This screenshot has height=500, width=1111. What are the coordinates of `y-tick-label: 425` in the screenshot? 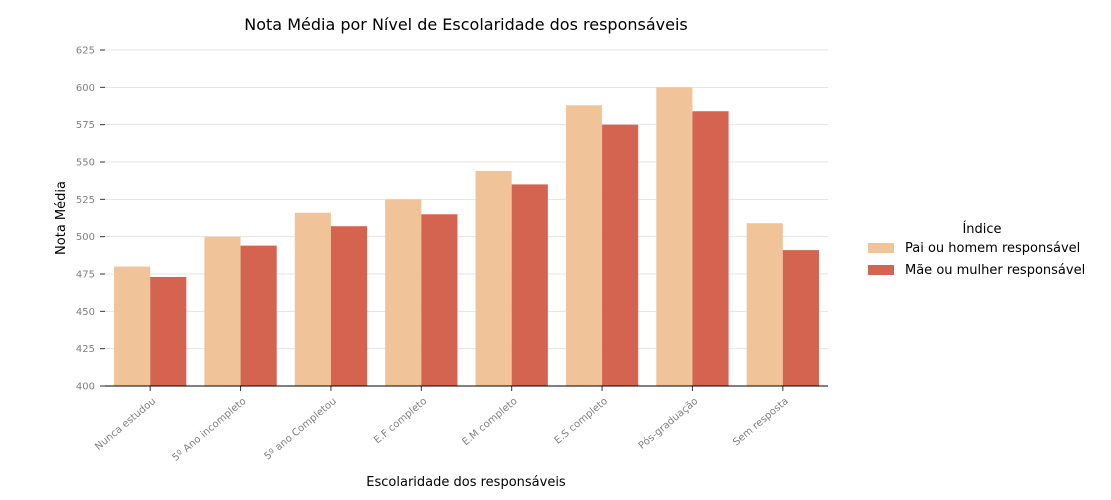 It's located at (85, 349).